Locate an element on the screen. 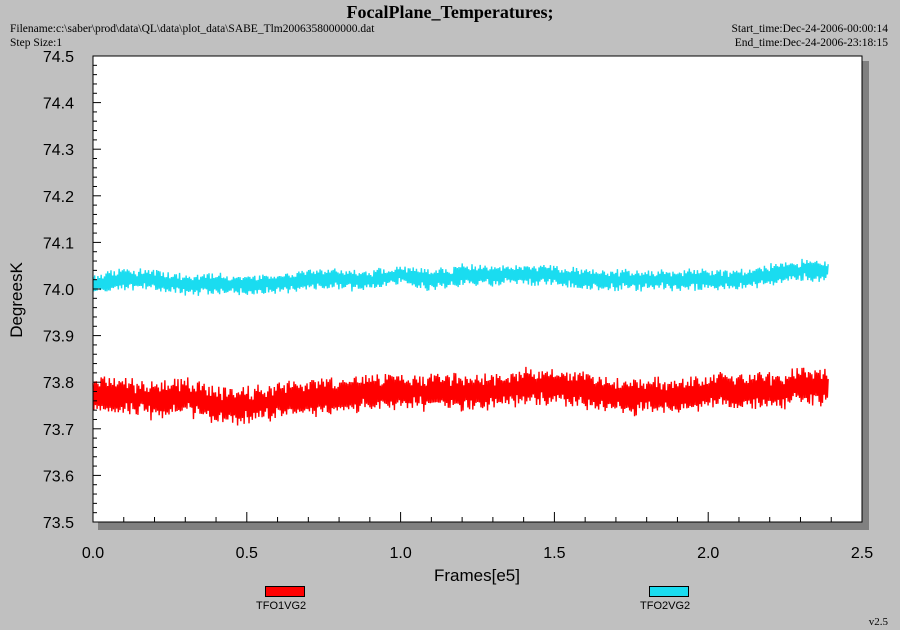 The height and width of the screenshot is (630, 900). y-tick-label: 73.6 is located at coordinates (58, 476).